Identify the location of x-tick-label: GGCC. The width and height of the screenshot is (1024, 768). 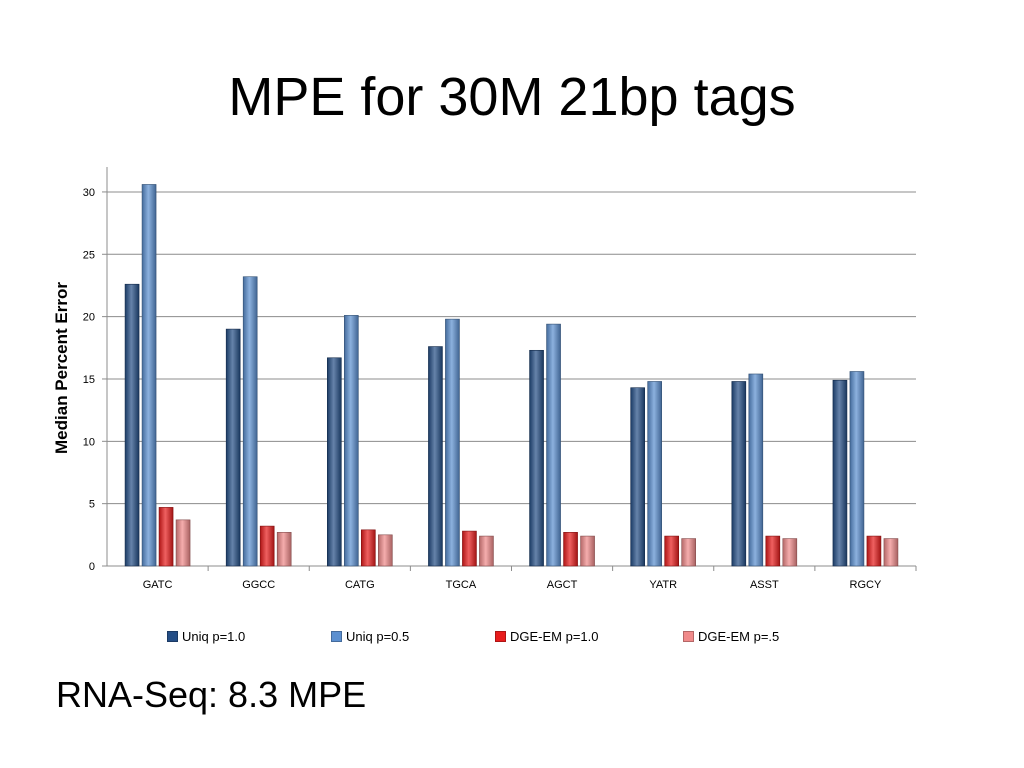
(258, 585).